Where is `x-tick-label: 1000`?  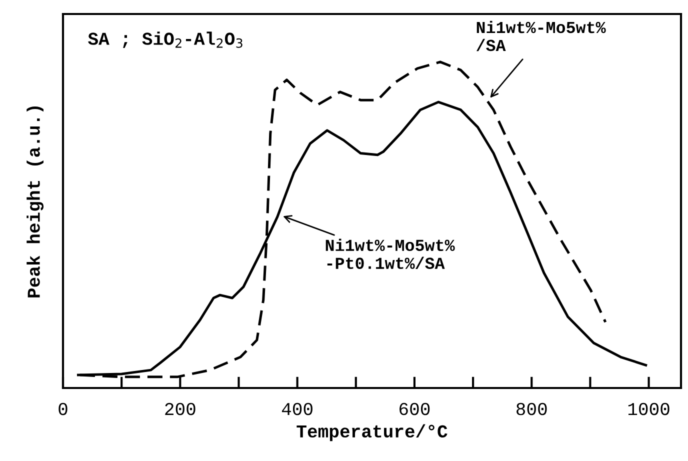 x-tick-label: 1000 is located at coordinates (649, 409).